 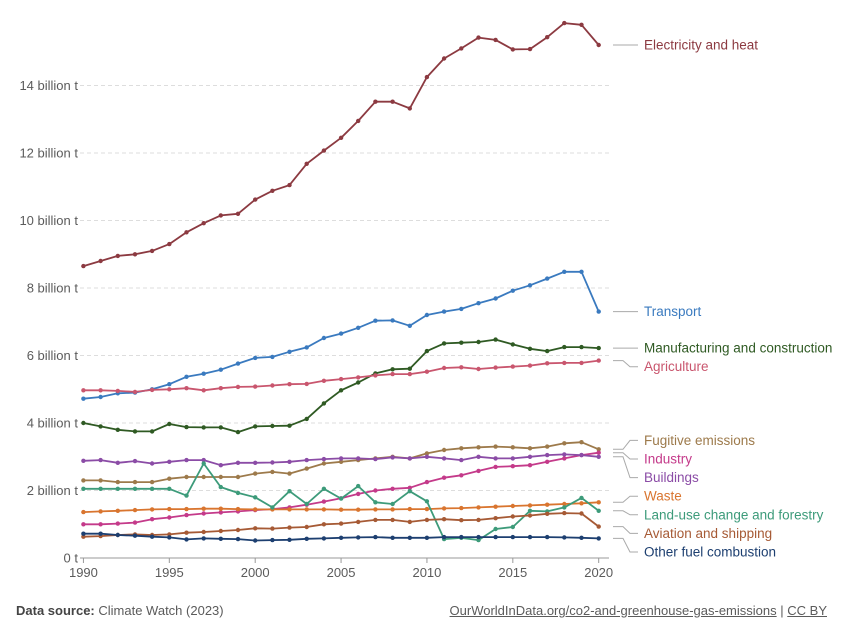 What do you see at coordinates (807, 610) in the screenshot?
I see `license-link: CC BY` at bounding box center [807, 610].